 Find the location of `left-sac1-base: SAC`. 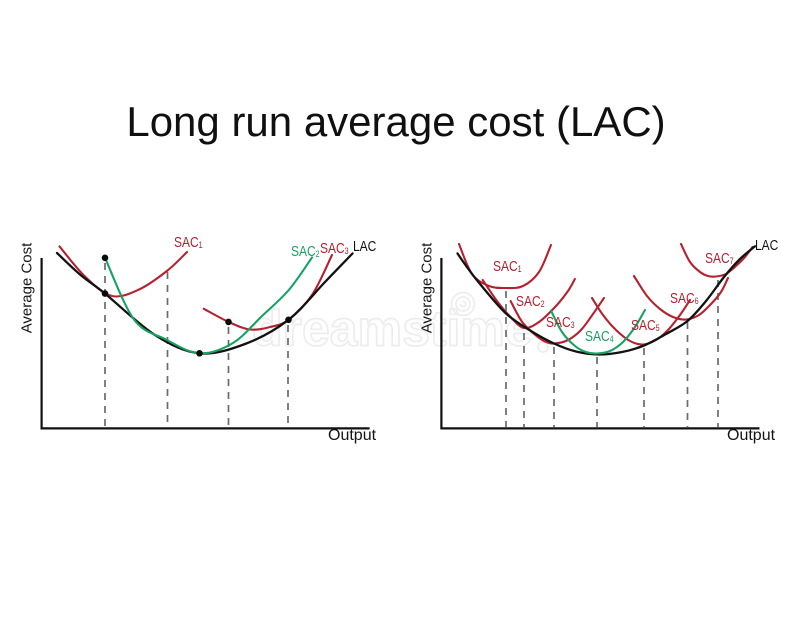

left-sac1-base: SAC is located at coordinates (186, 242).